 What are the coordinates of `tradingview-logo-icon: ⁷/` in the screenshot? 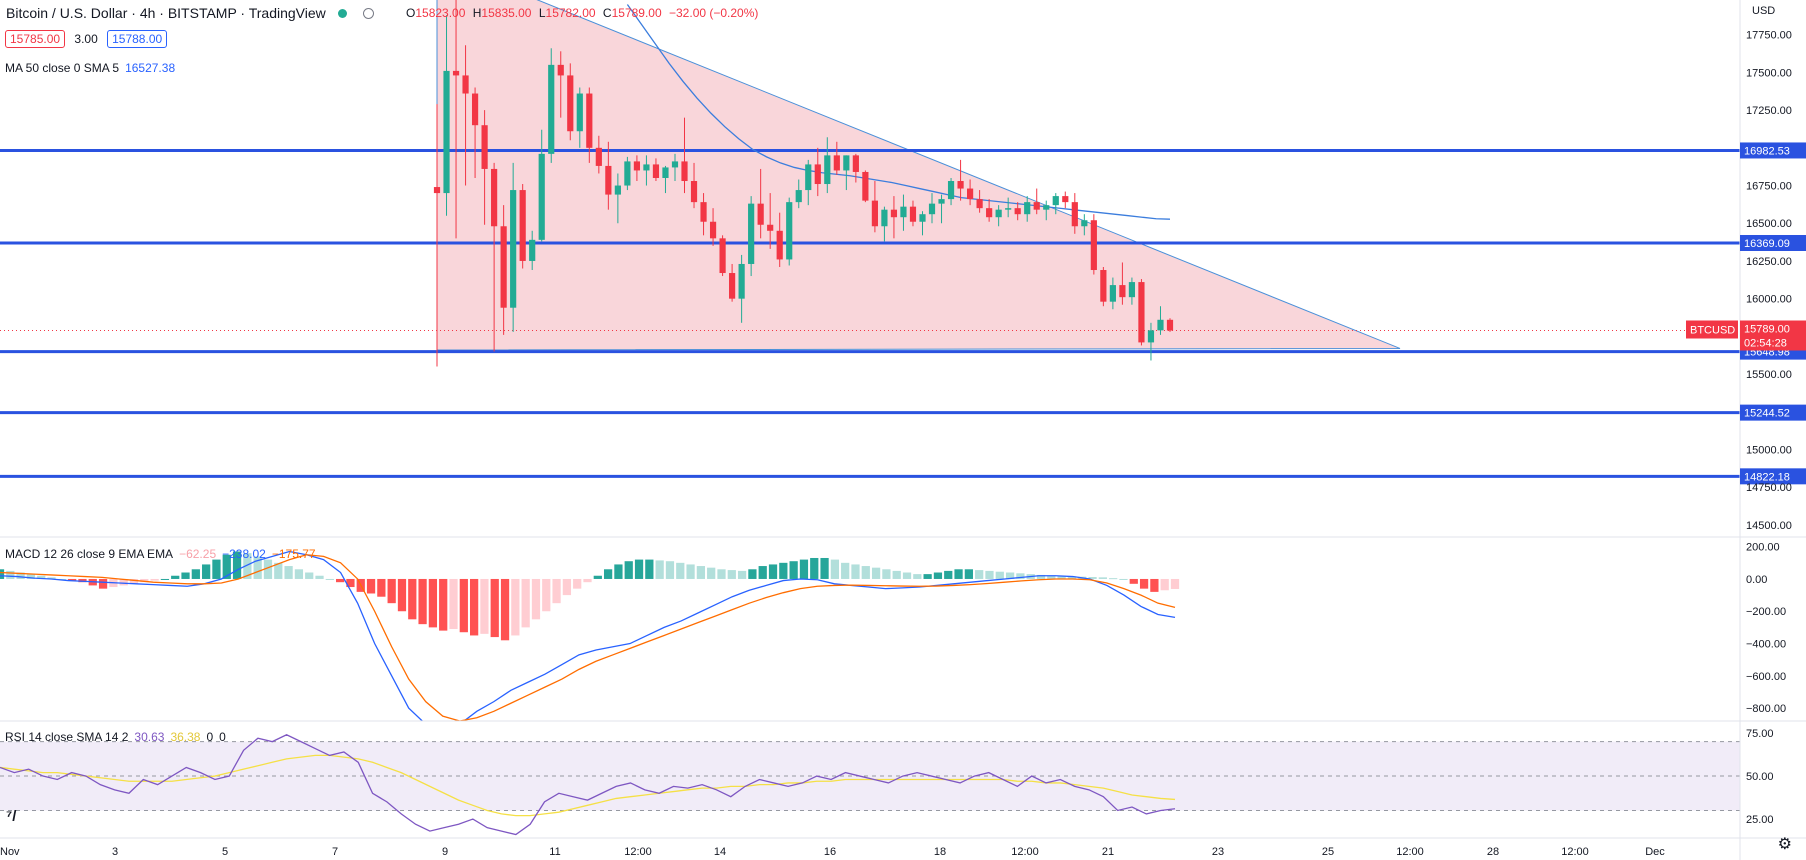 It's located at (11, 816).